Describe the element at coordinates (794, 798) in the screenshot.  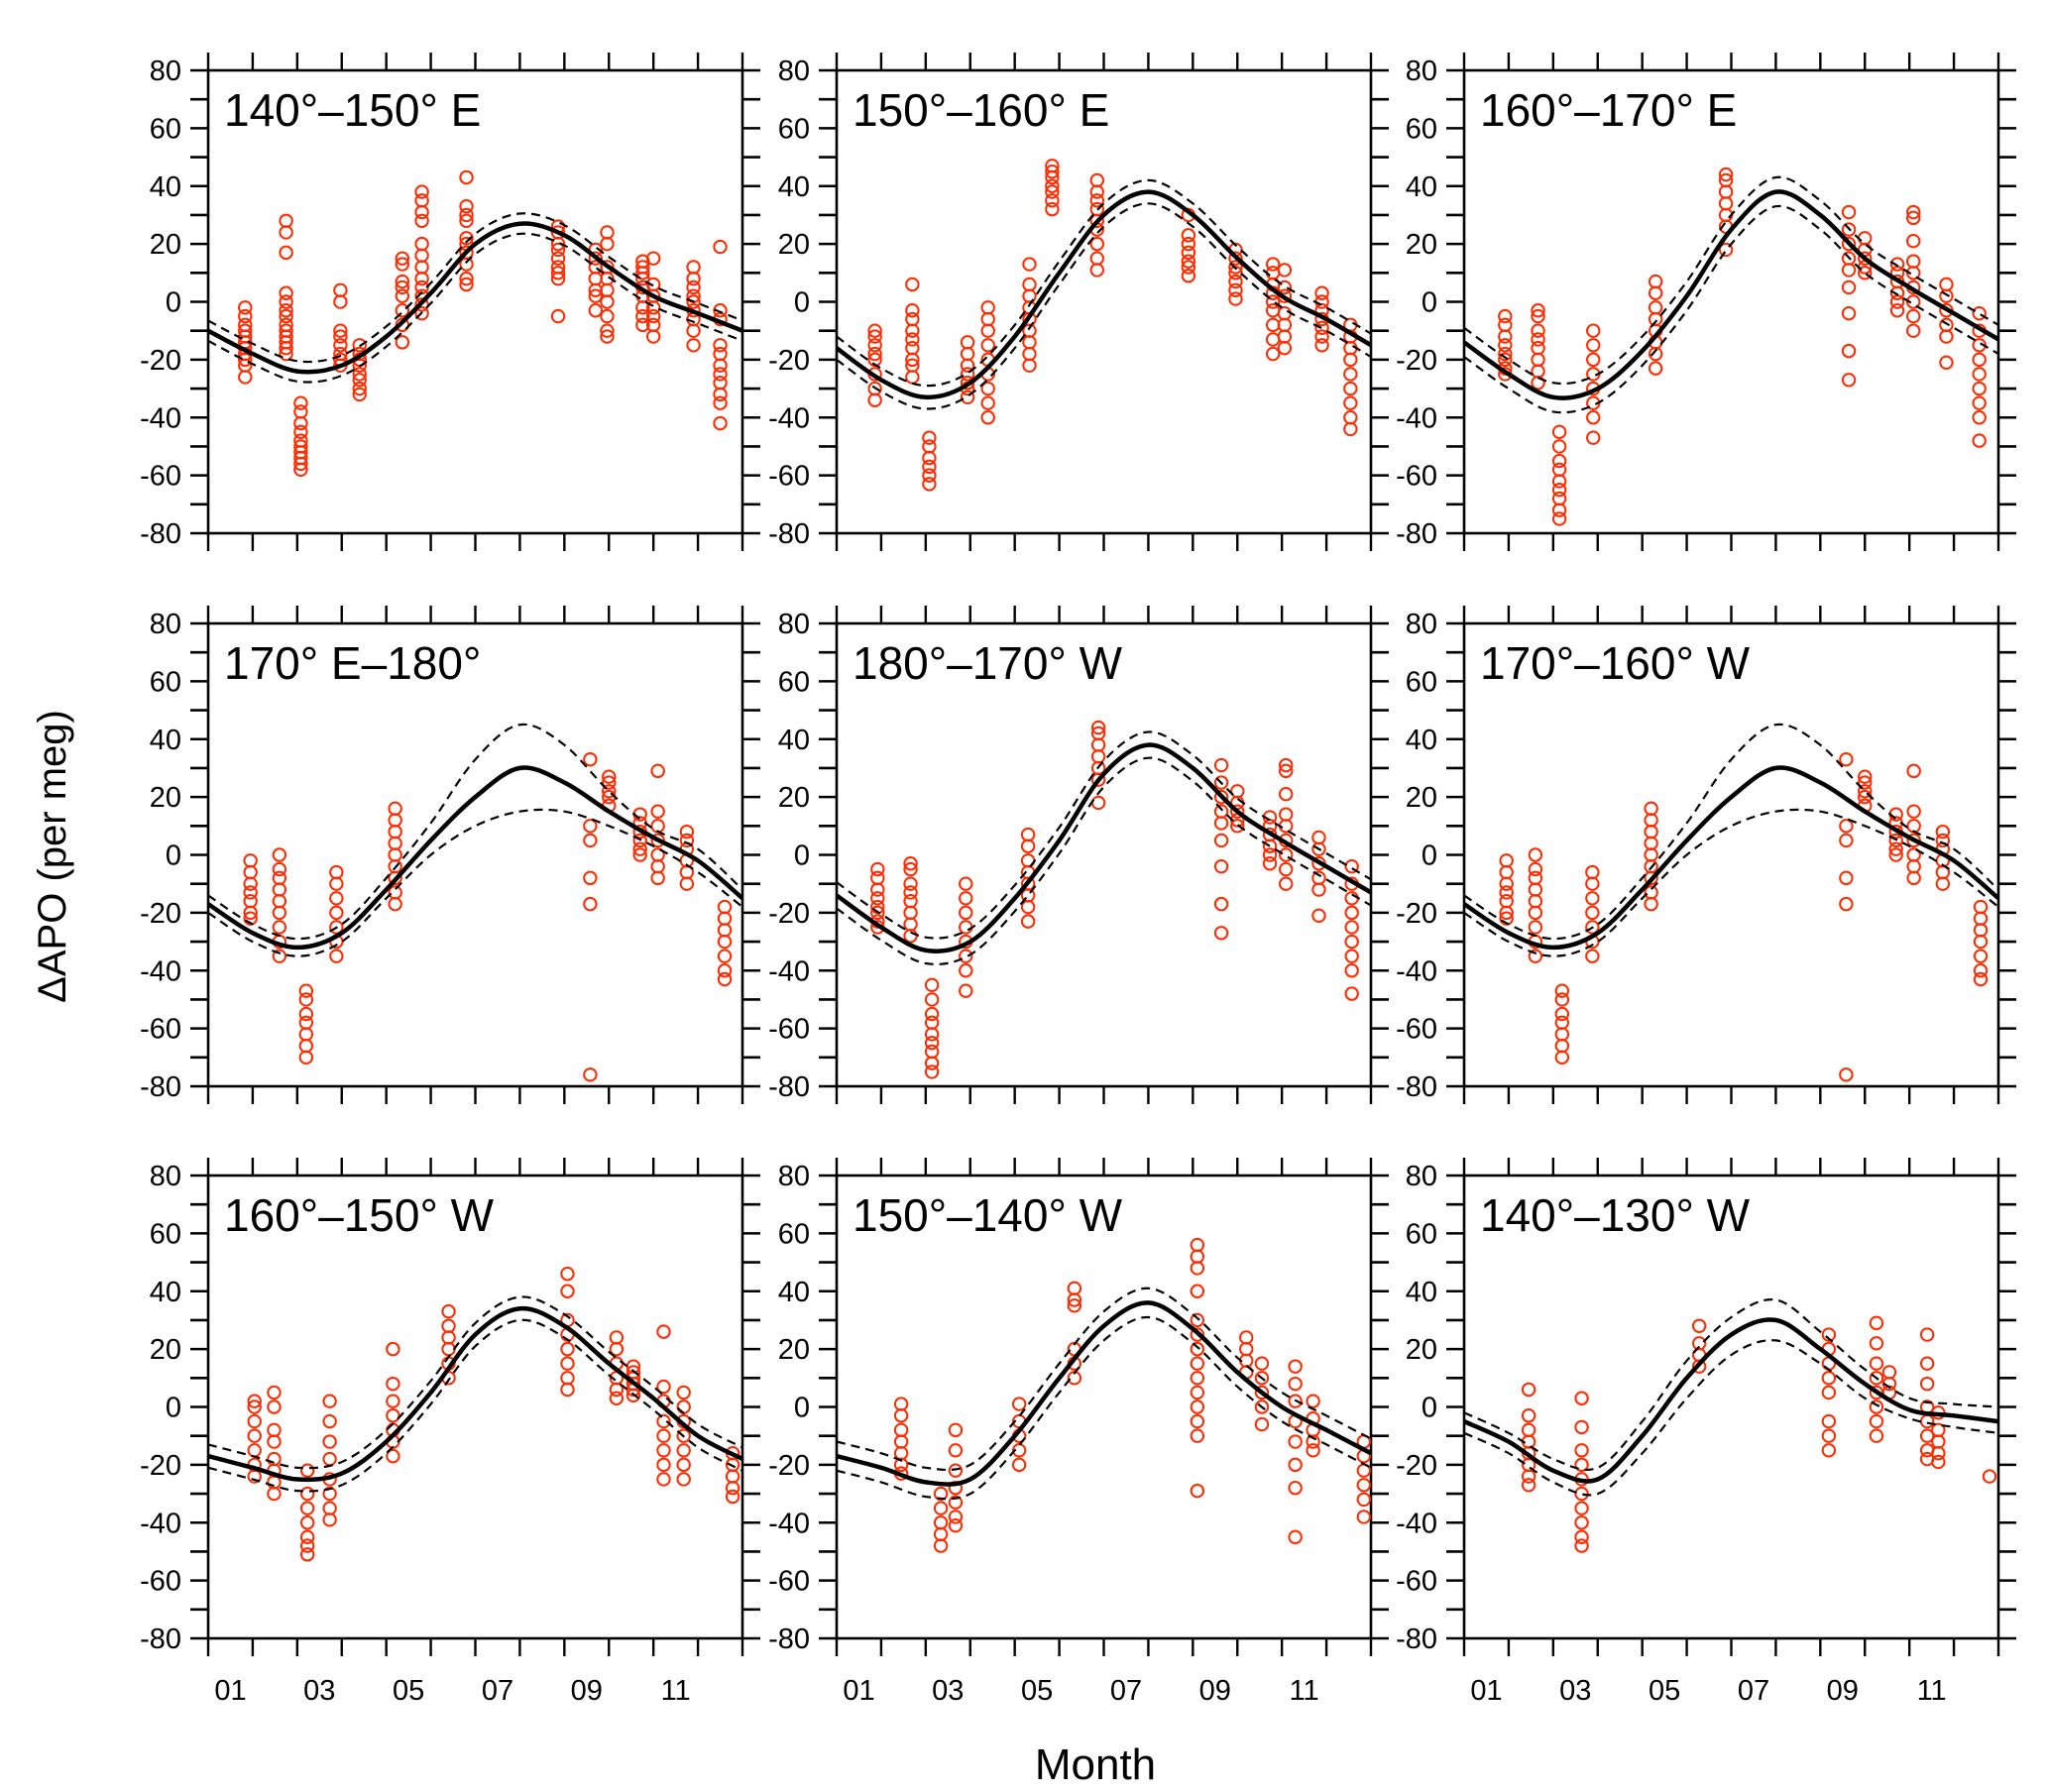
I see `y-tick-label: 20` at that location.